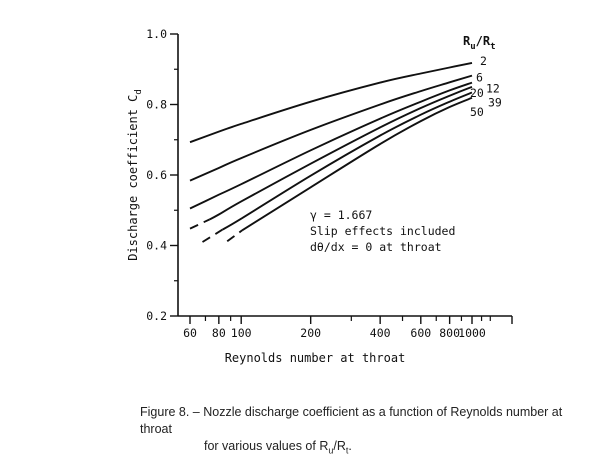 This screenshot has width=603, height=460. What do you see at coordinates (156, 105) in the screenshot?
I see `y-tick-label: 0.8` at bounding box center [156, 105].